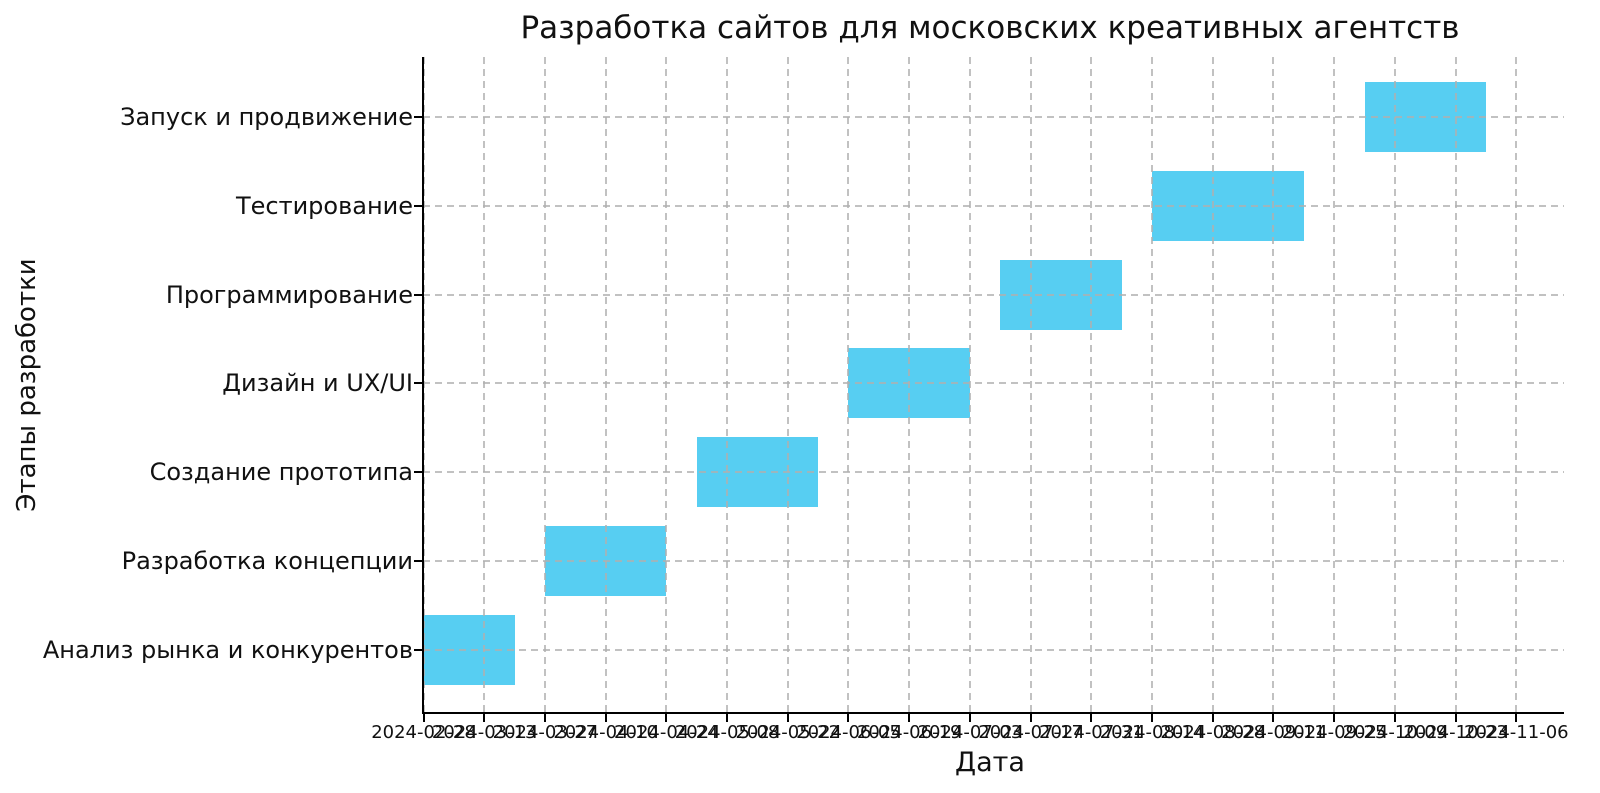 Image resolution: width=1600 pixels, height=793 pixels. What do you see at coordinates (666, 732) in the screenshot?
I see `x-tick-label: 2024-04-24` at bounding box center [666, 732].